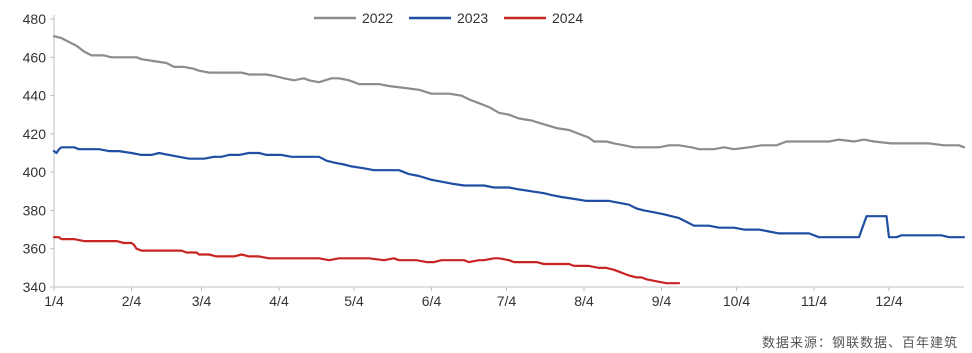 The width and height of the screenshot is (972, 353). What do you see at coordinates (35, 172) in the screenshot?
I see `y-tick-label: 400` at bounding box center [35, 172].